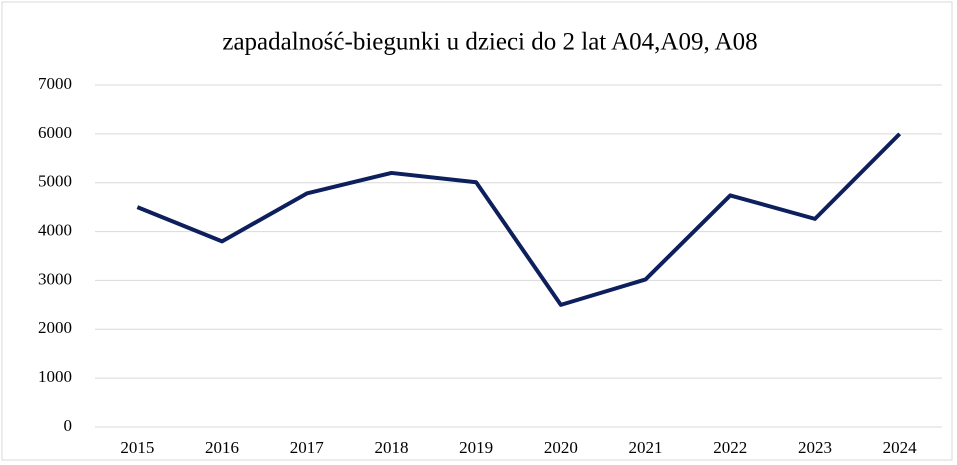 The image size is (957, 465). What do you see at coordinates (900, 447) in the screenshot?
I see `x-tick-label: 2024` at bounding box center [900, 447].